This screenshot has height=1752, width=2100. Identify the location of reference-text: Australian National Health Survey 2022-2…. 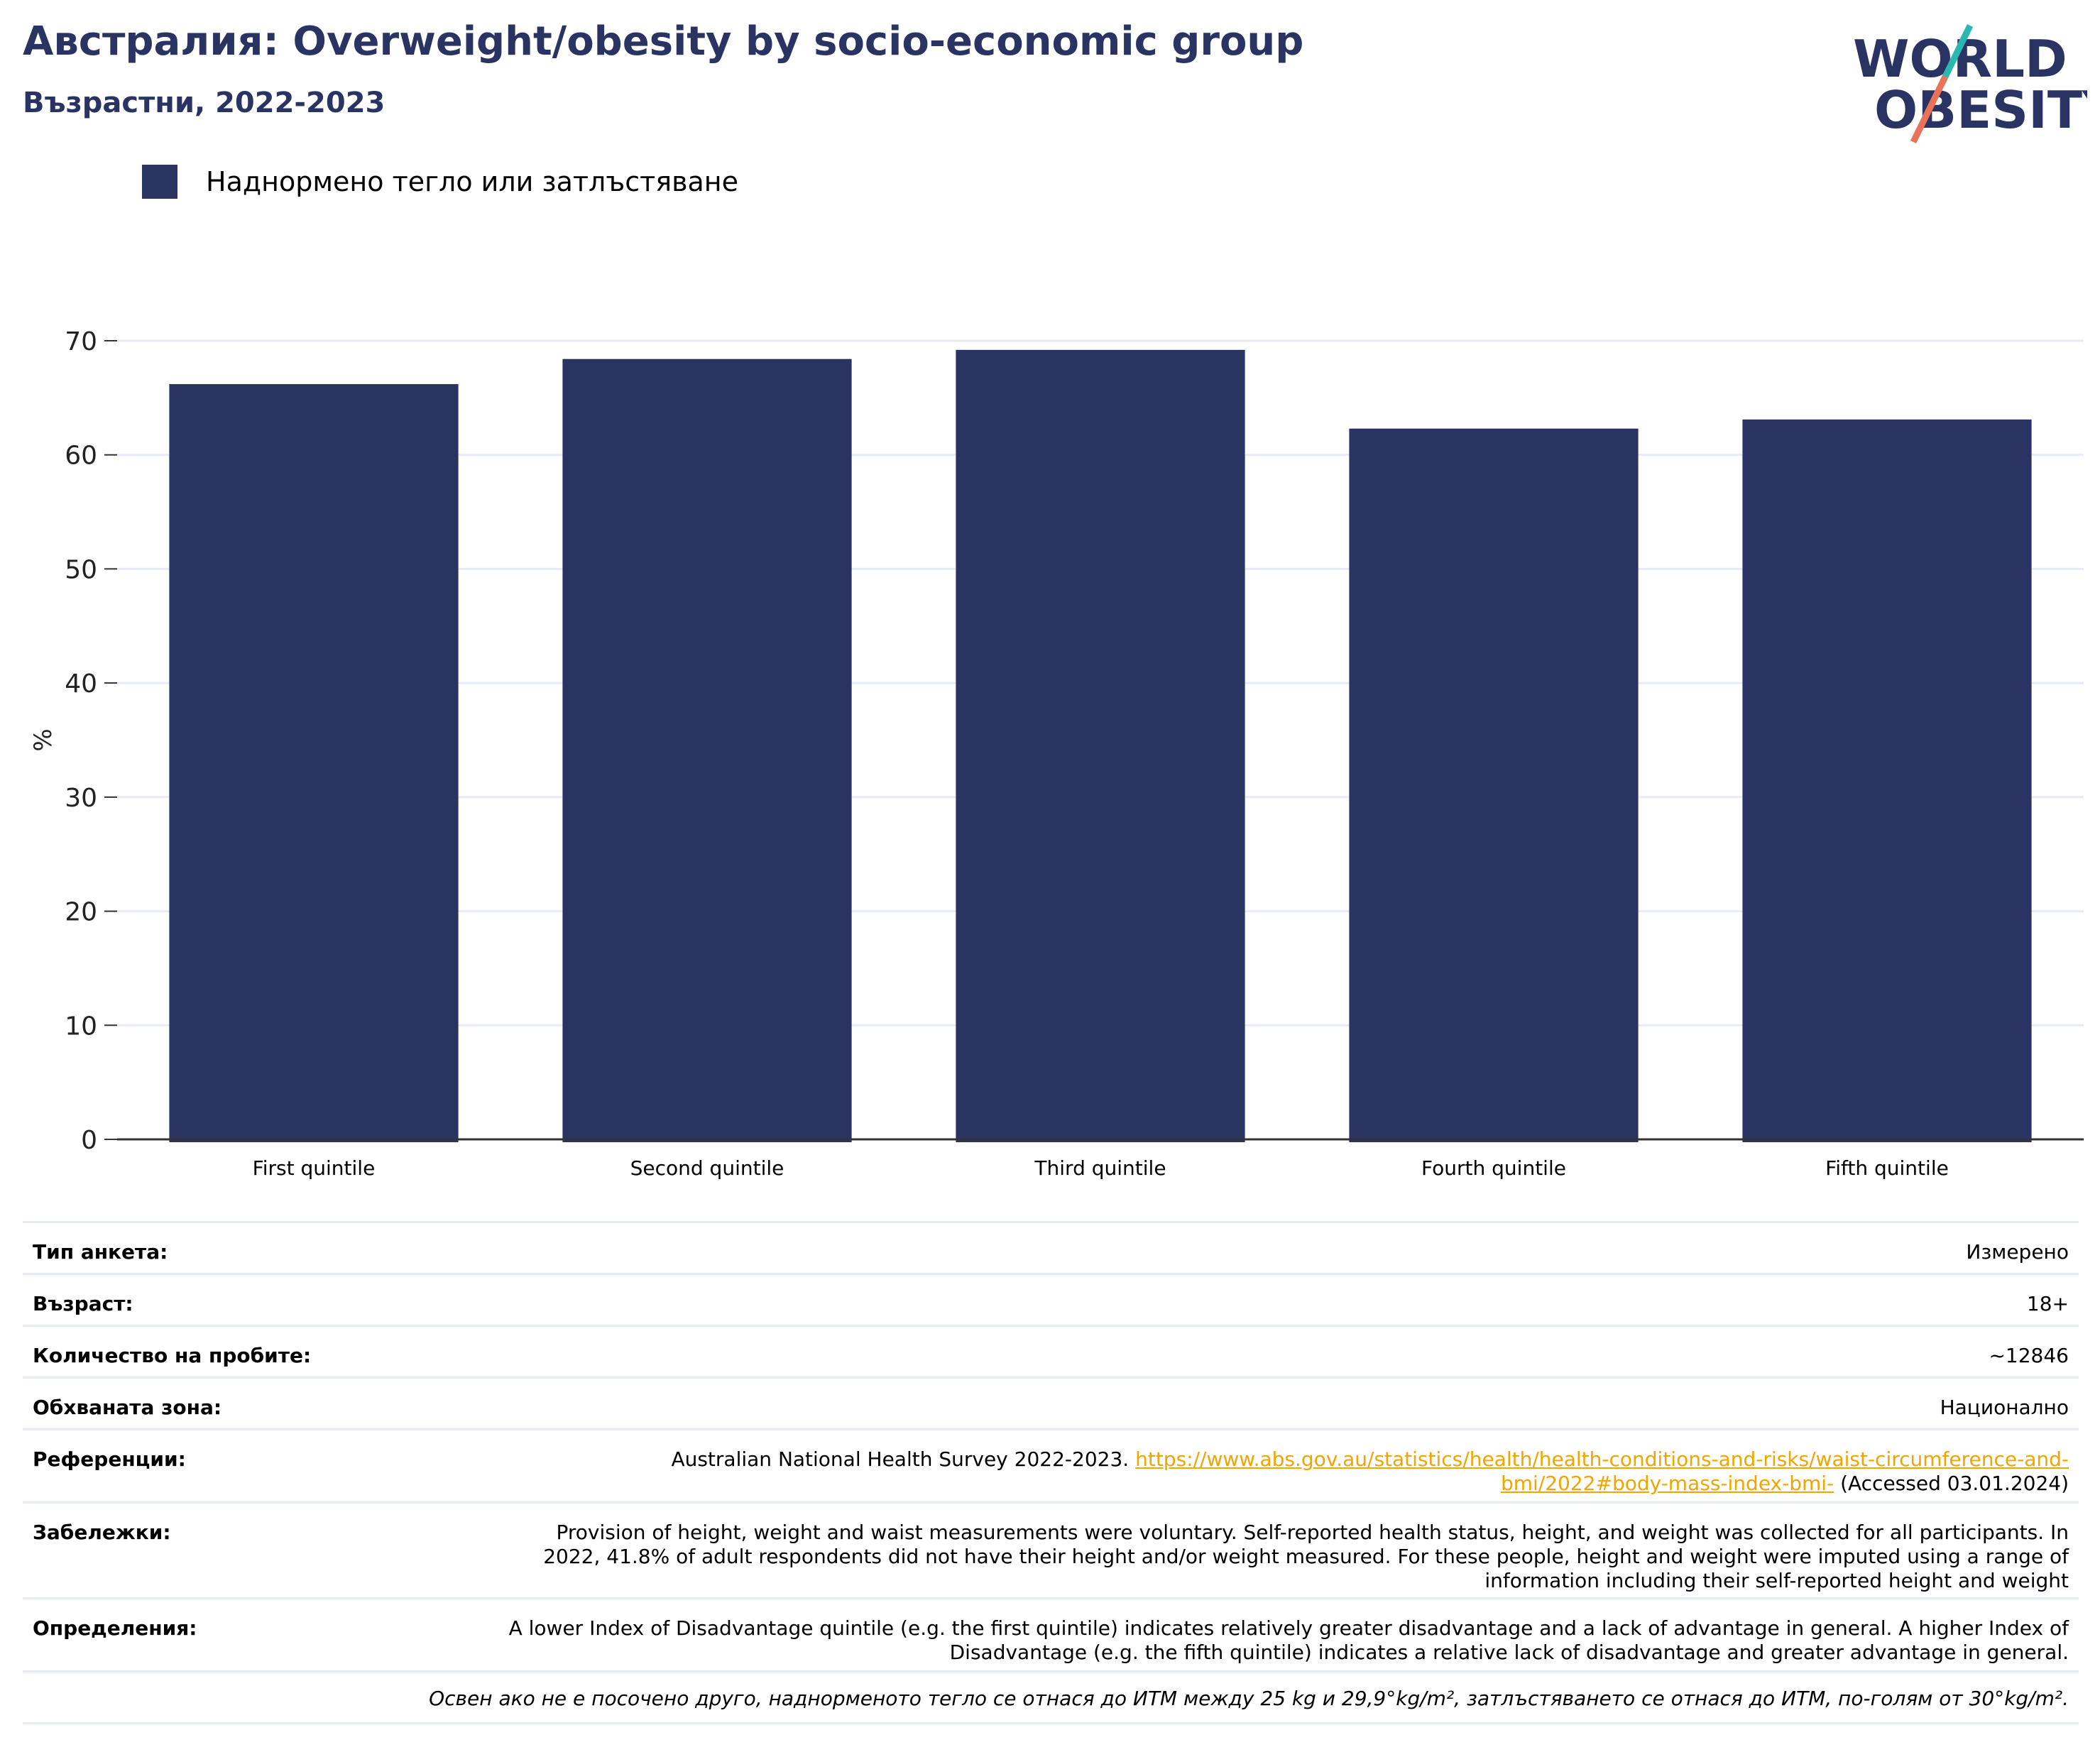
(900, 1459).